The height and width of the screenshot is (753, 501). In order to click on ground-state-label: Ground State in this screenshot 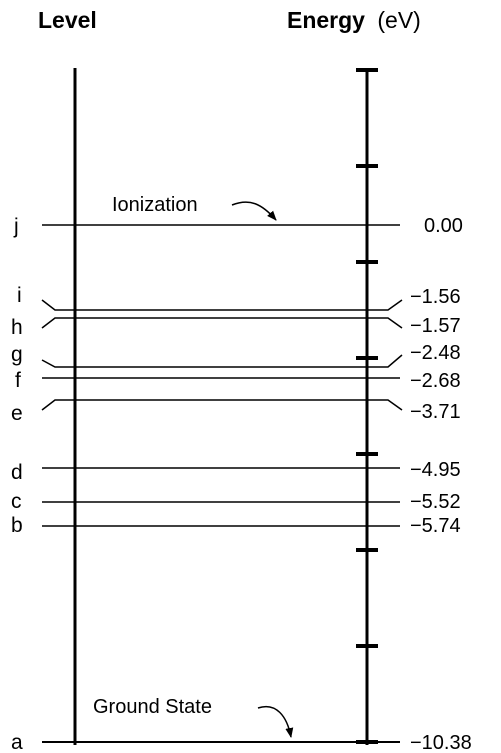, I will do `click(152, 707)`.